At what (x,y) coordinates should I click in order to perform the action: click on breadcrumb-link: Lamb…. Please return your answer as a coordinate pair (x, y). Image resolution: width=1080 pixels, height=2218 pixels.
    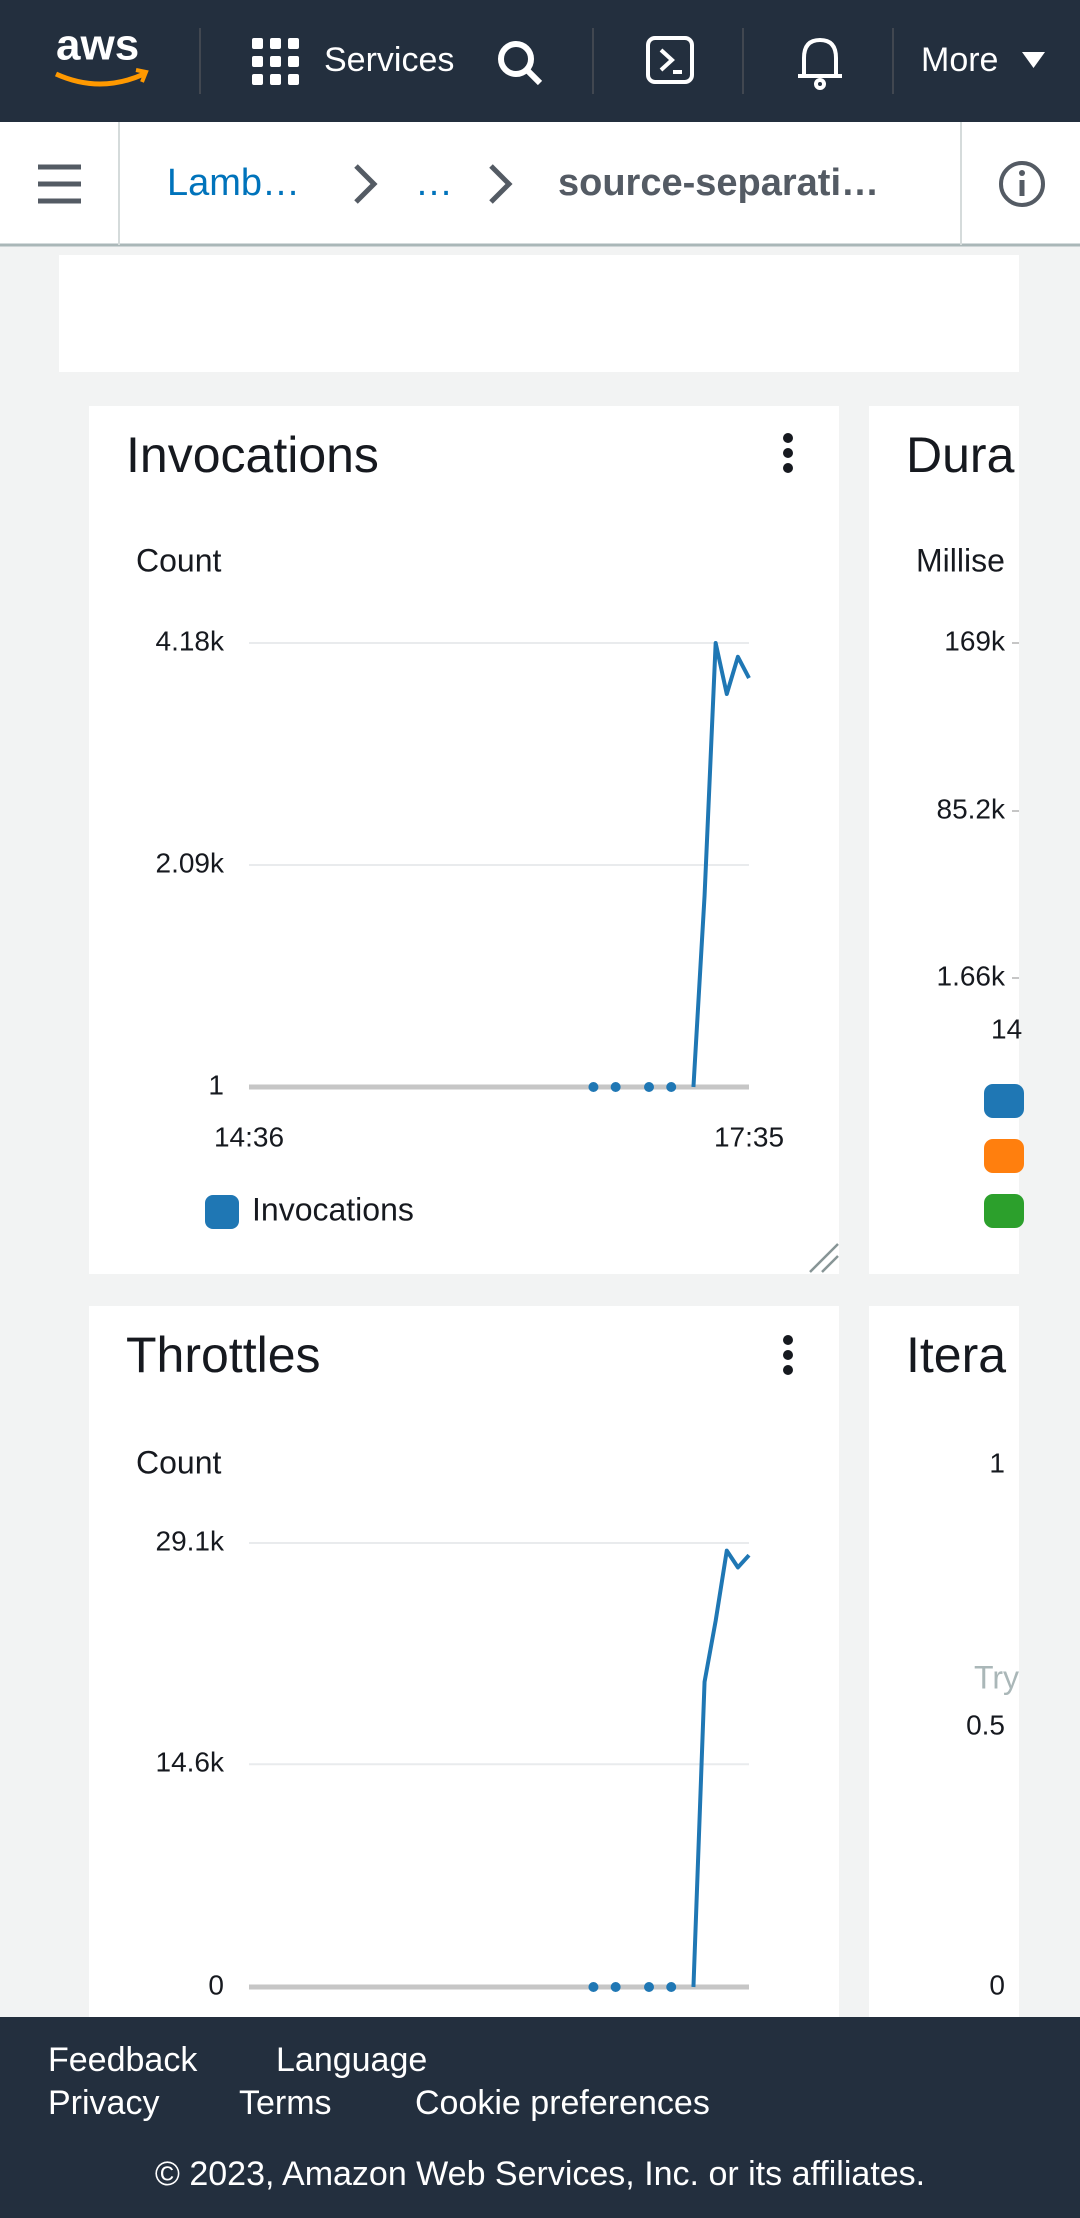
    Looking at the image, I should click on (233, 183).